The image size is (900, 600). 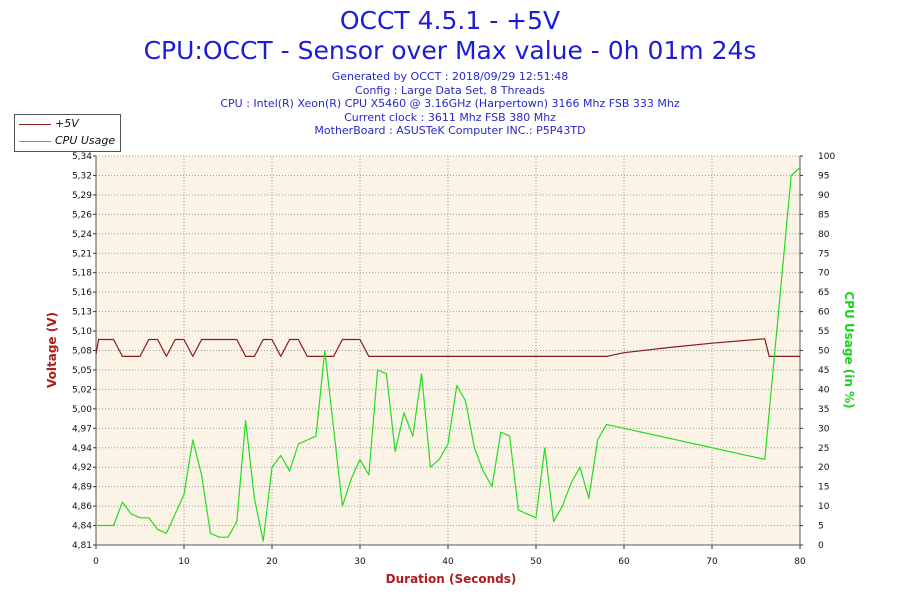 What do you see at coordinates (826, 157) in the screenshot?
I see `y-tick-label-right: 100` at bounding box center [826, 157].